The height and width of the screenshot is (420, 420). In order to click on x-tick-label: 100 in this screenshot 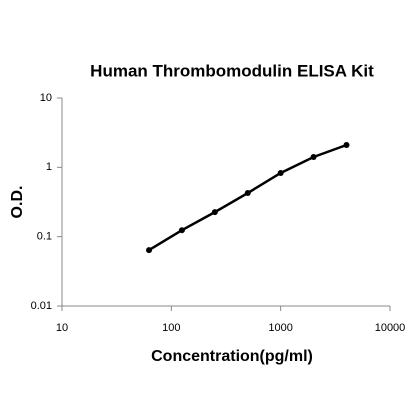, I will do `click(171, 328)`.